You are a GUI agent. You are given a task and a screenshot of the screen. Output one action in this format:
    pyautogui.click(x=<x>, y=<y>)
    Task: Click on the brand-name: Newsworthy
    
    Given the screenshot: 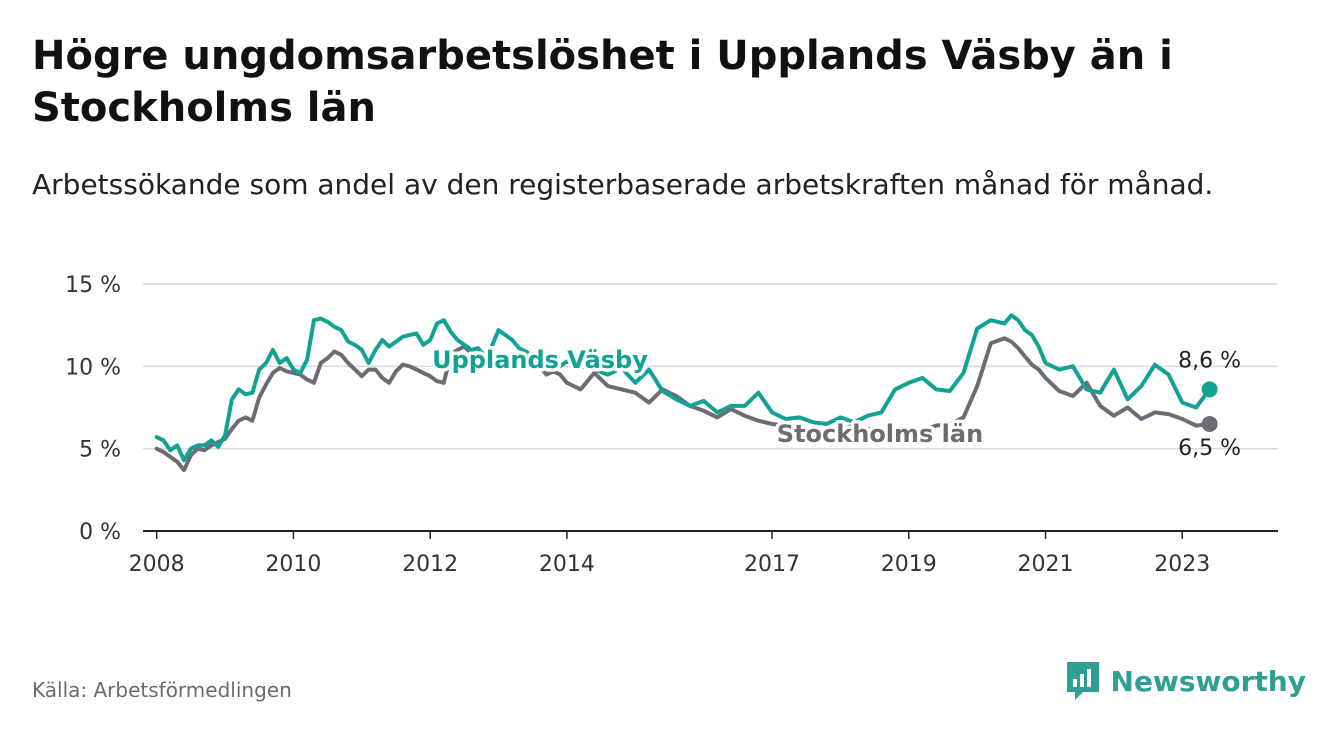 What is the action you would take?
    pyautogui.click(x=1208, y=681)
    